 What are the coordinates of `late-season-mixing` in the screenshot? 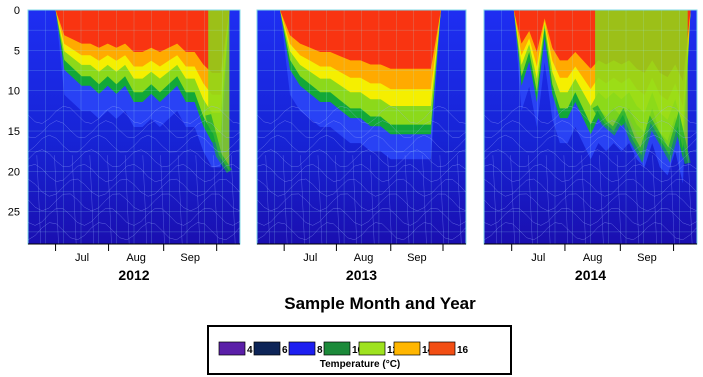 It's located at (641, 87).